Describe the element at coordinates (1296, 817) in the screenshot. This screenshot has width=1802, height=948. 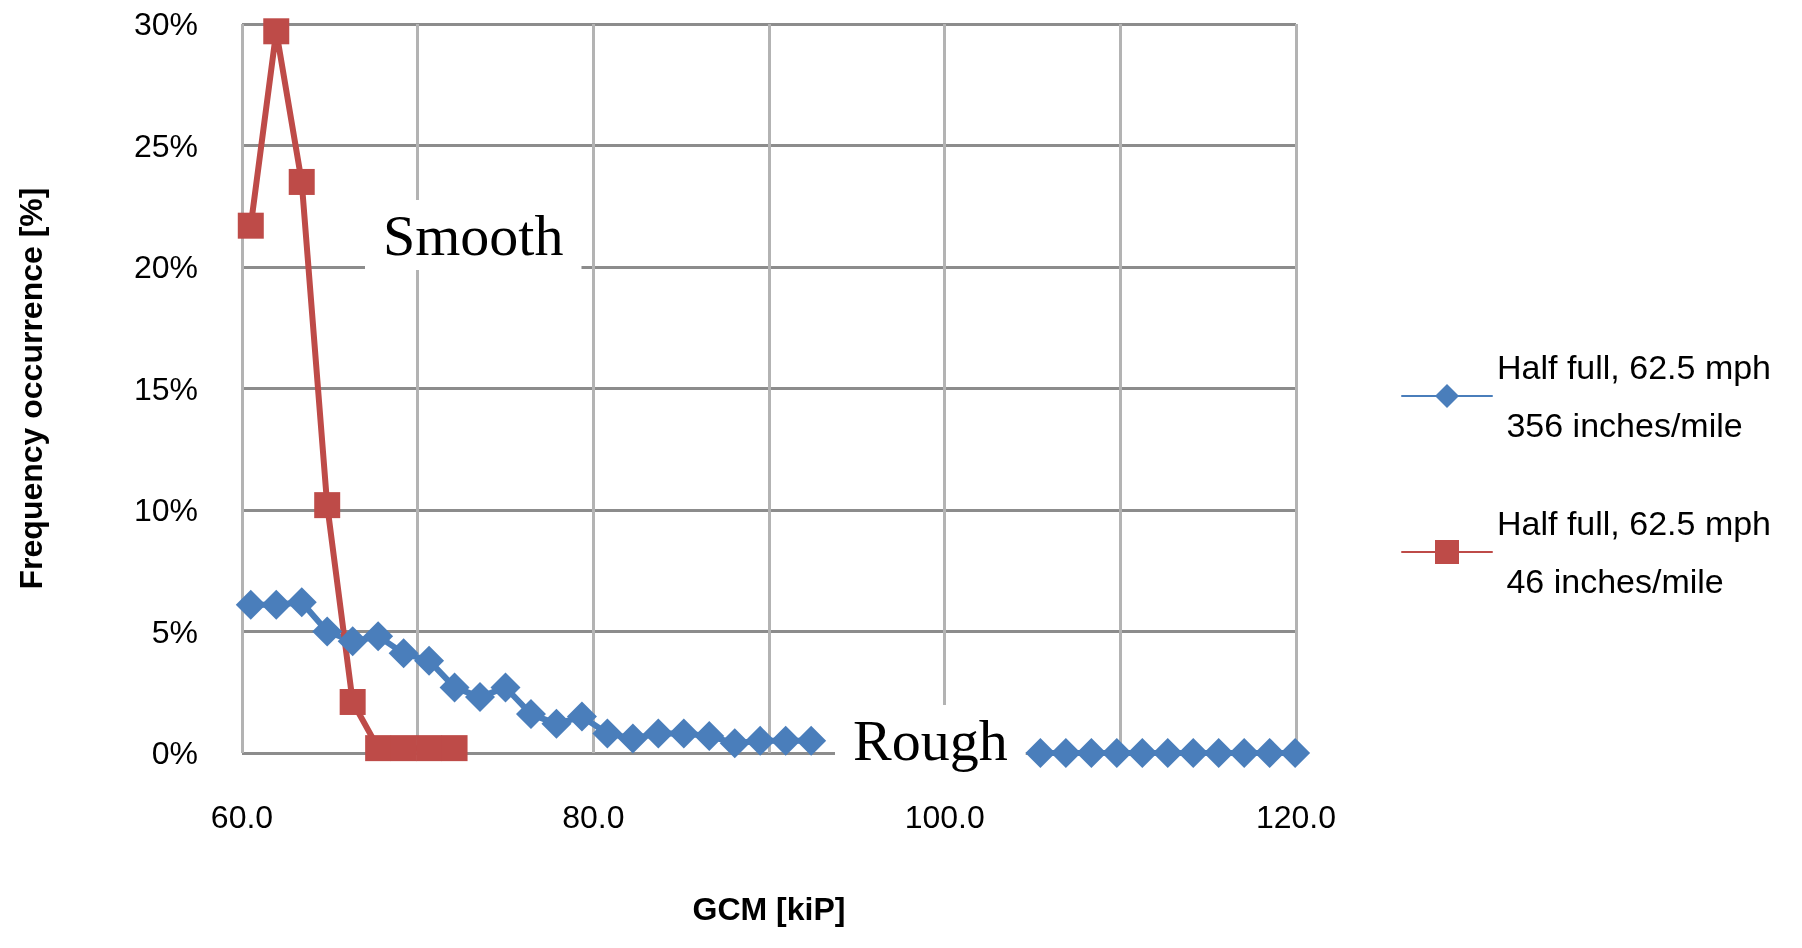
I see `x-tick-label: 120.0` at that location.